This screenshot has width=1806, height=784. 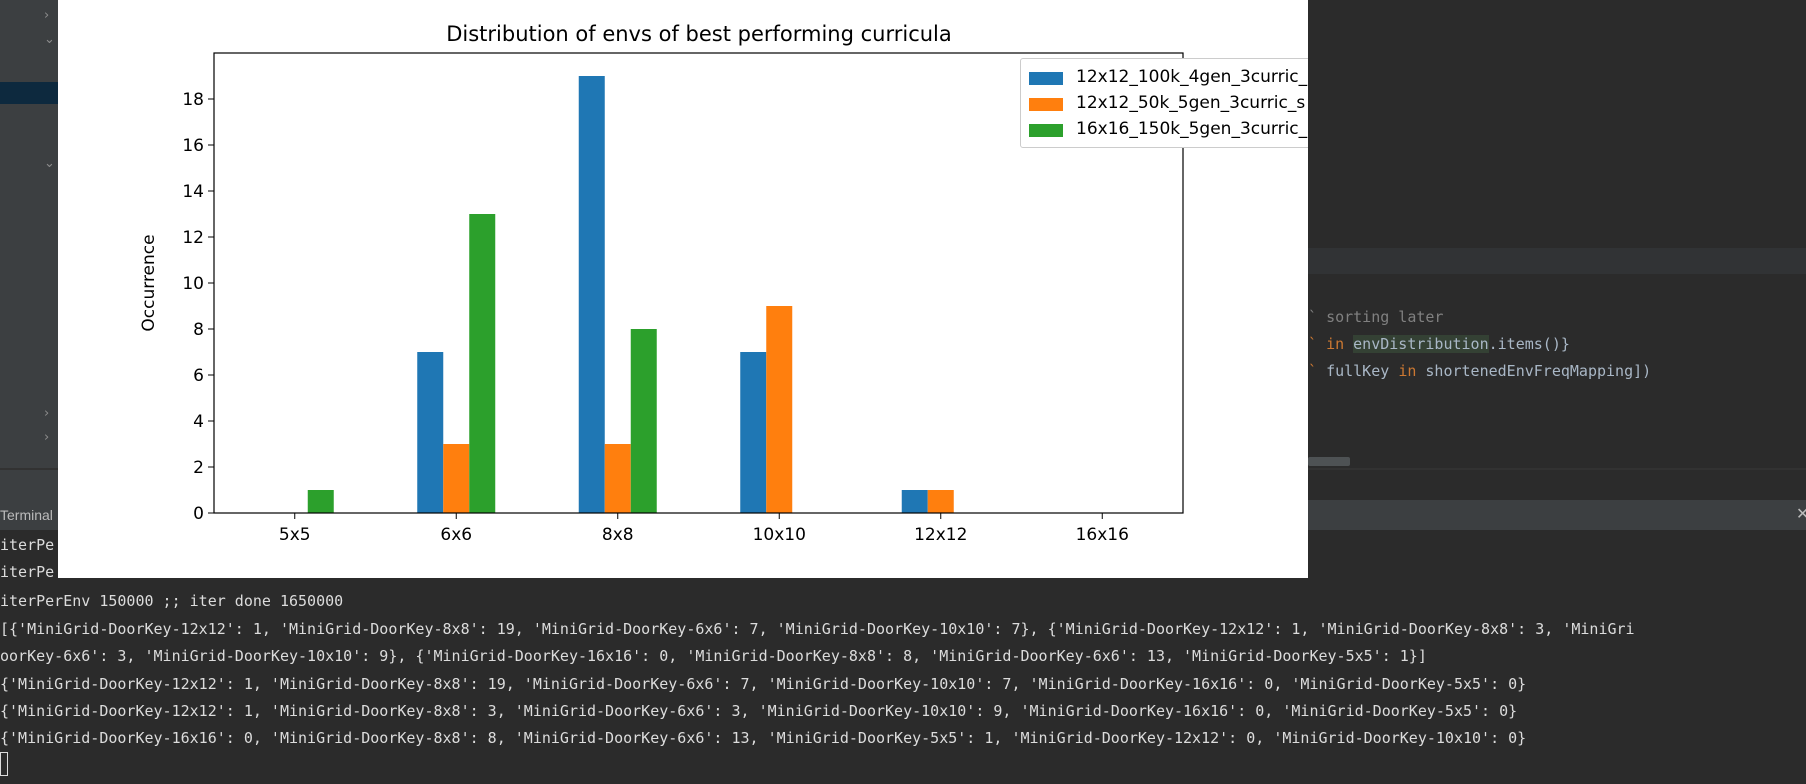 I want to click on legend-item: 12x12_50k_5gen_3curric_s, so click(x=1164, y=102).